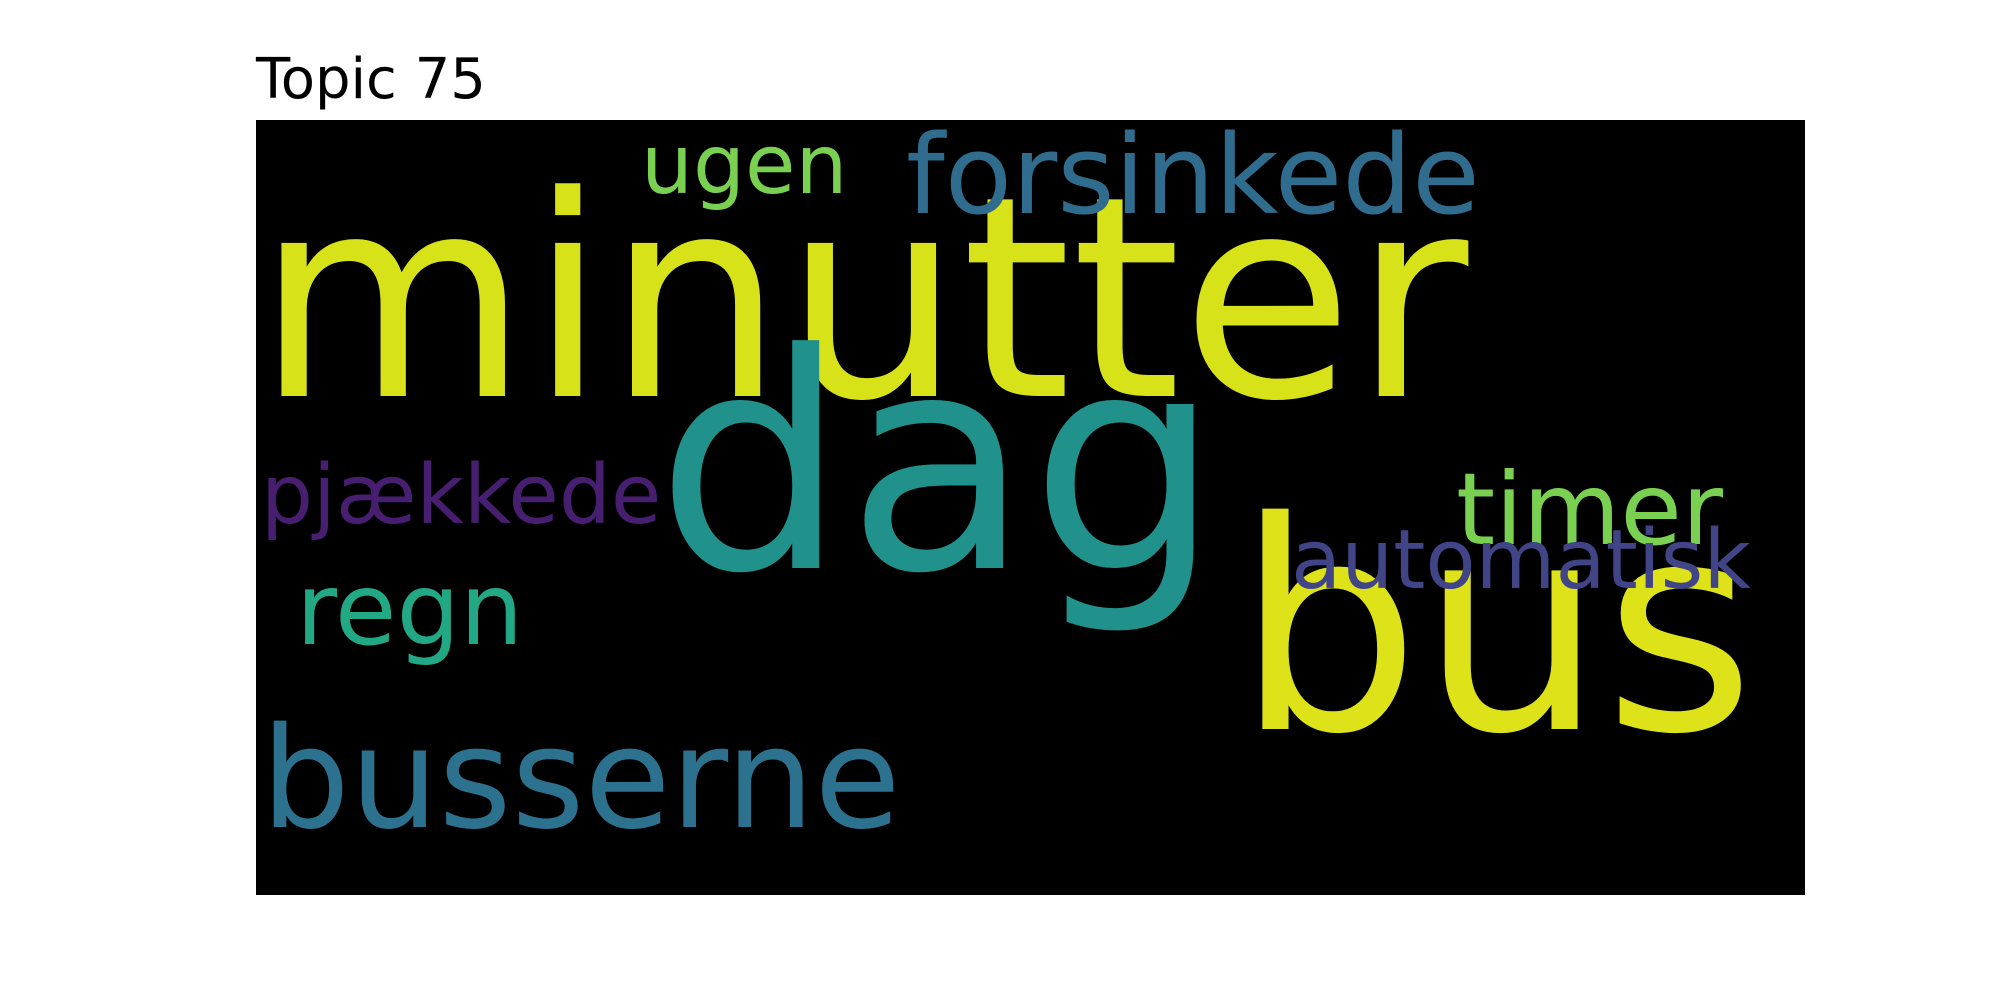 The height and width of the screenshot is (1000, 2000). I want to click on word-dag: dag, so click(938, 464).